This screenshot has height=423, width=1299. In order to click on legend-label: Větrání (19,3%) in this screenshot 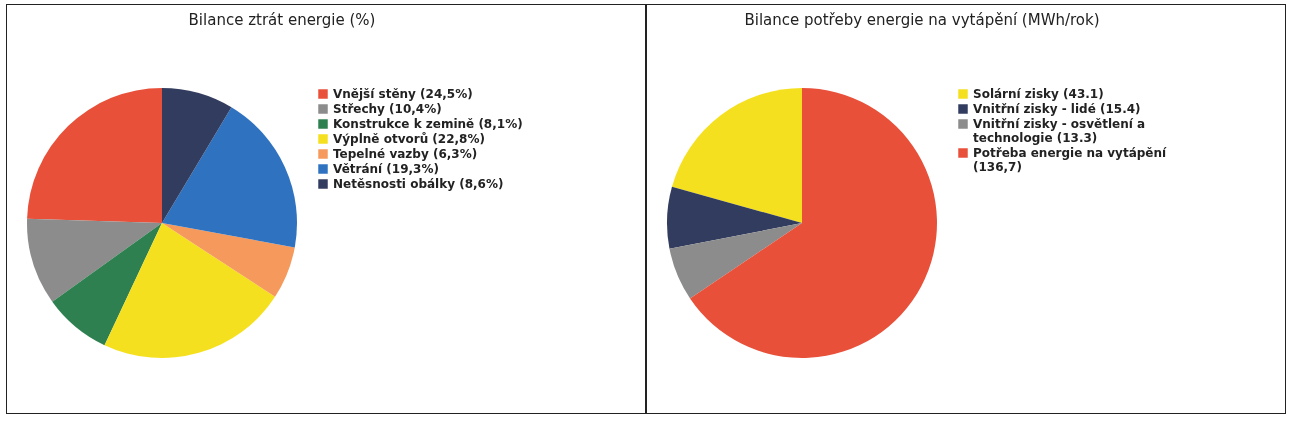, I will do `click(386, 169)`.